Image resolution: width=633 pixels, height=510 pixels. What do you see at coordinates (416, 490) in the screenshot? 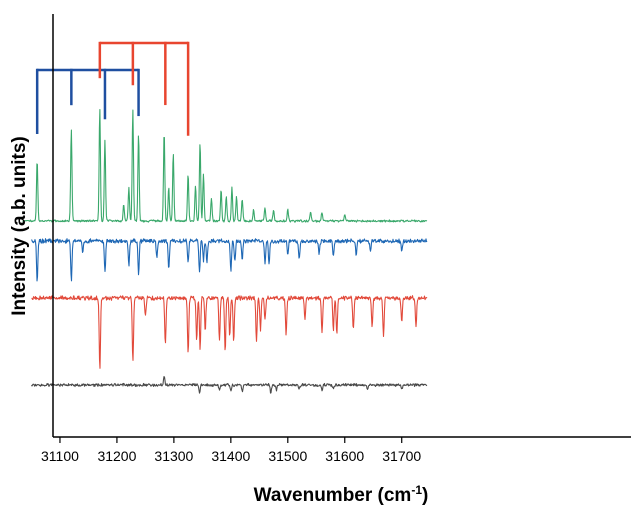
I see `x-axis-title-sup: -1` at bounding box center [416, 490].